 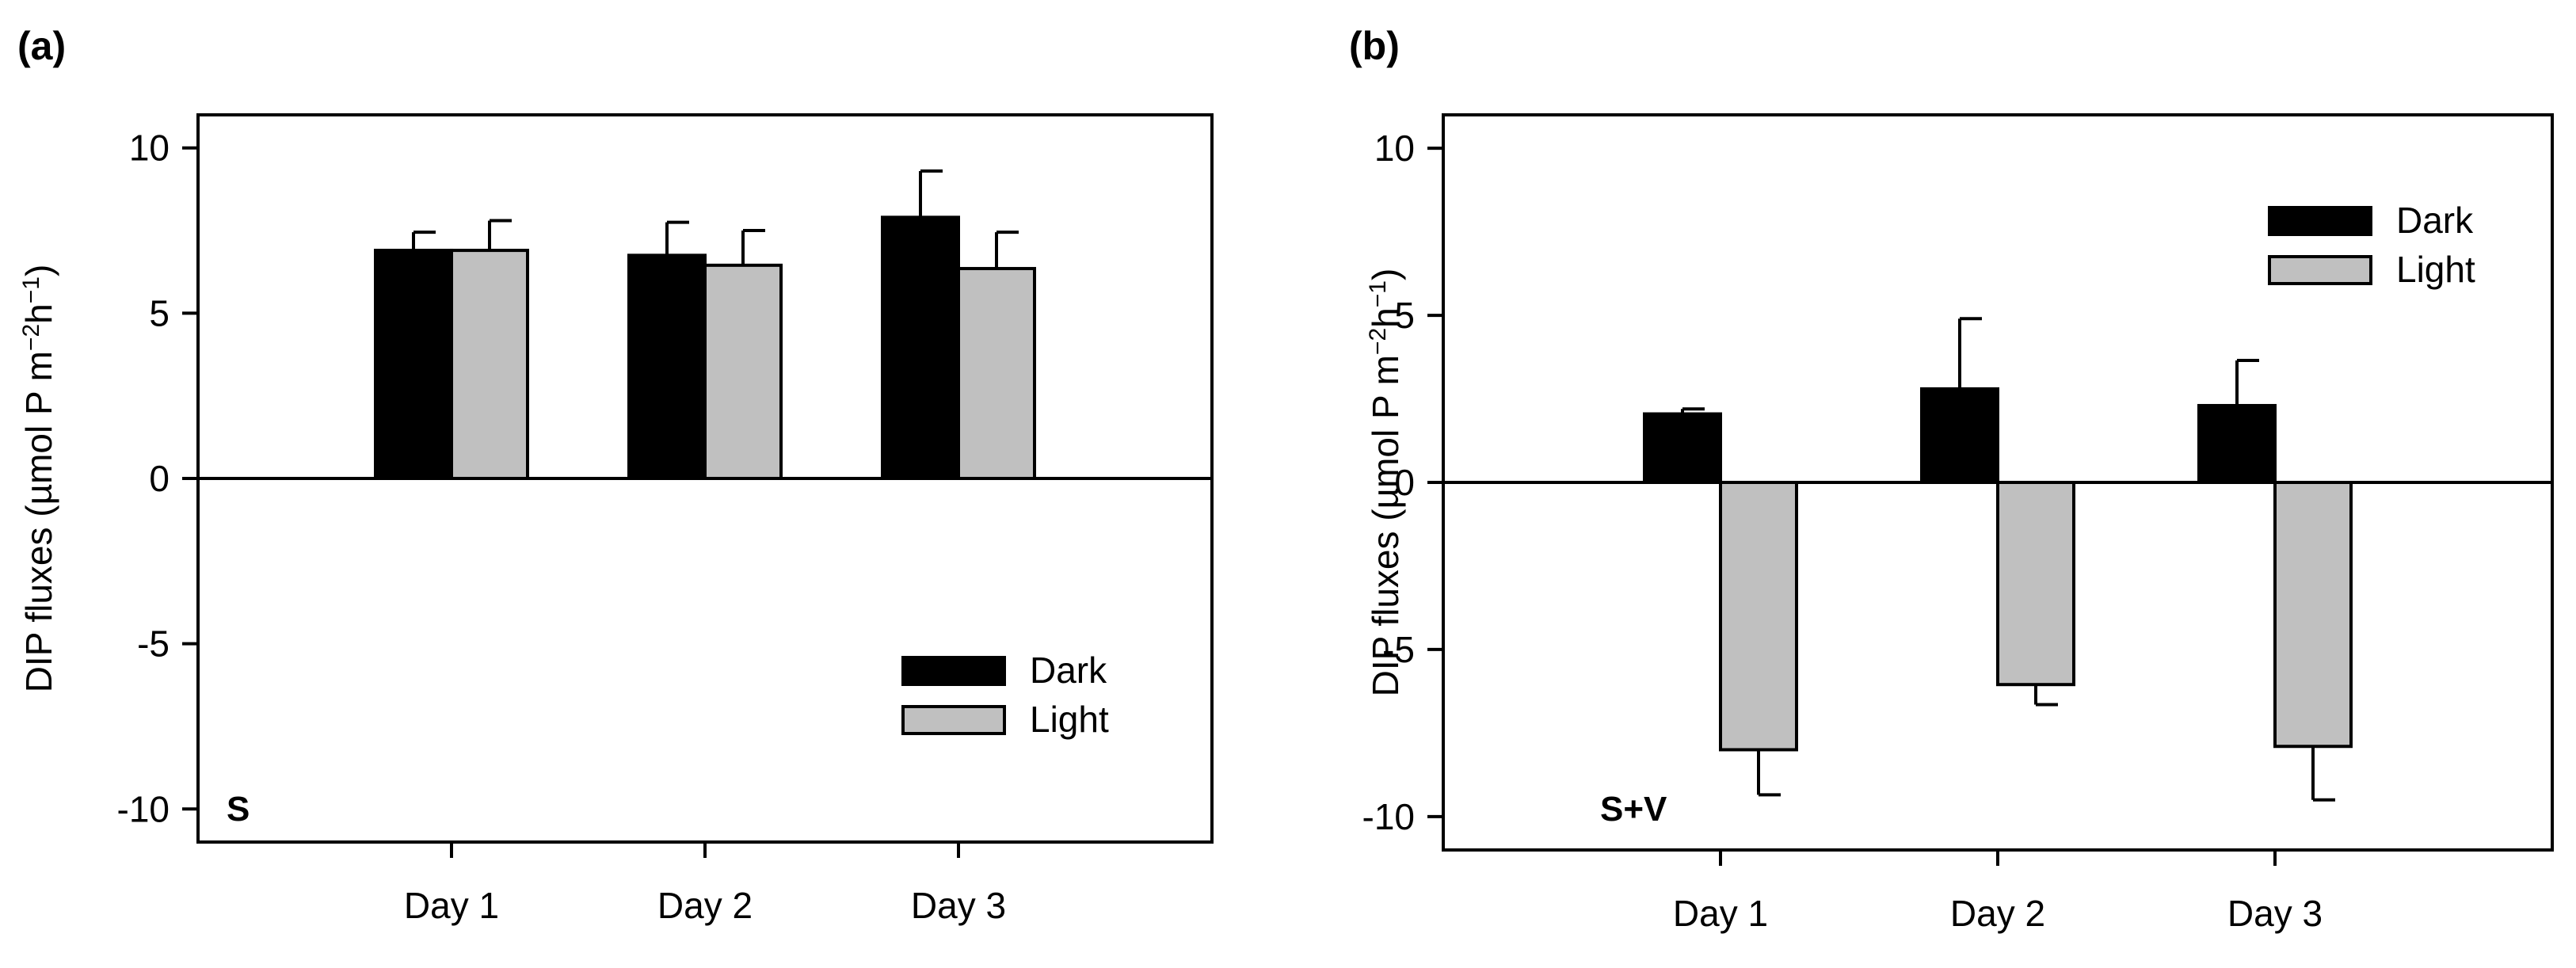 What do you see at coordinates (1374, 46) in the screenshot?
I see `panel-letter: (b)` at bounding box center [1374, 46].